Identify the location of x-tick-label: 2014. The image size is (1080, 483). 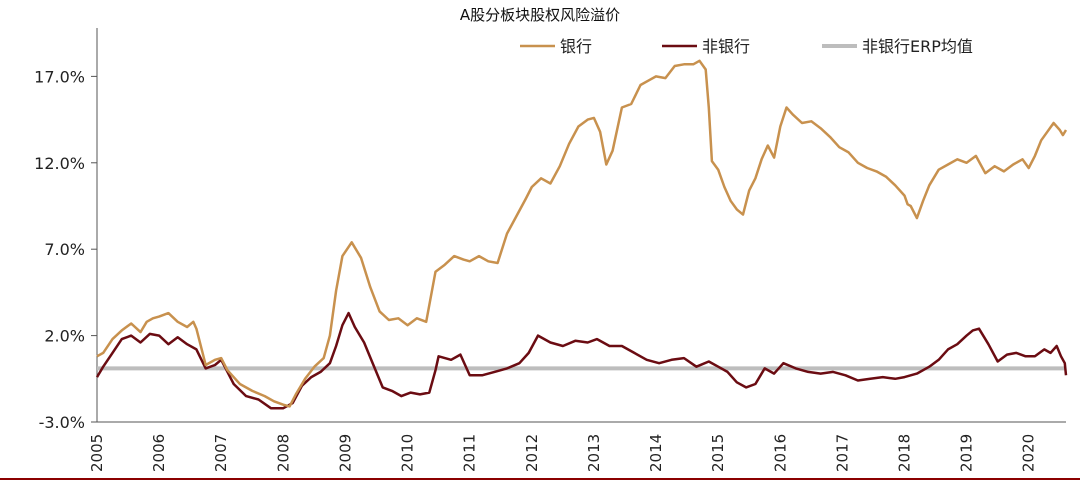
(656, 453).